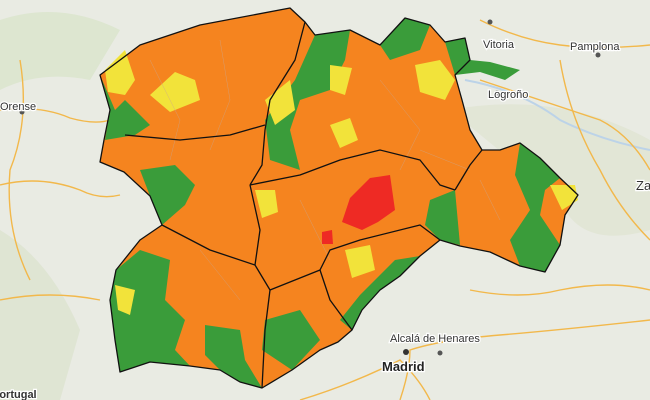 This screenshot has width=650, height=400. I want to click on city-label: Vitoria, so click(499, 45).